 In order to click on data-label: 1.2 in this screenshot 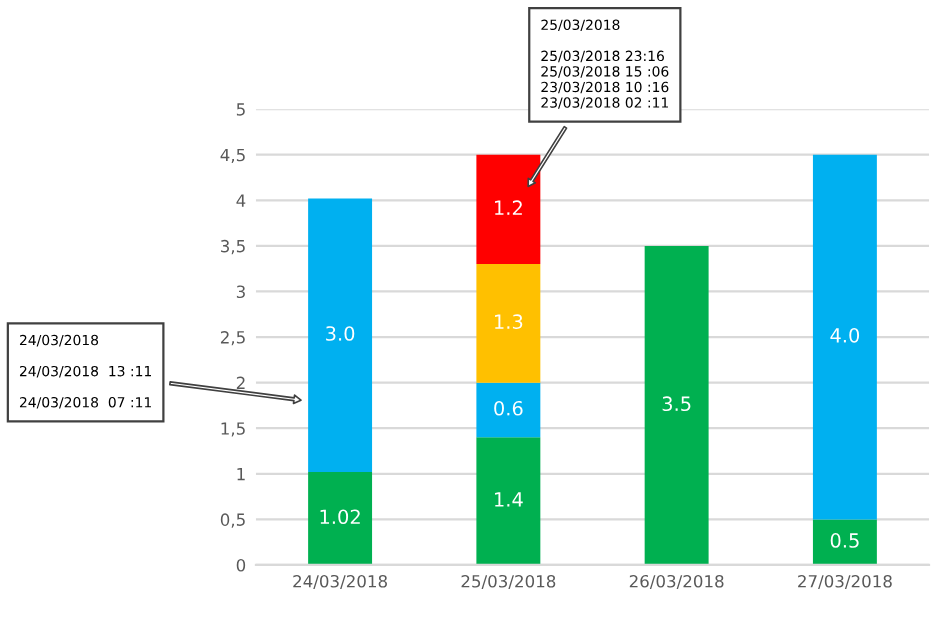, I will do `click(508, 207)`.